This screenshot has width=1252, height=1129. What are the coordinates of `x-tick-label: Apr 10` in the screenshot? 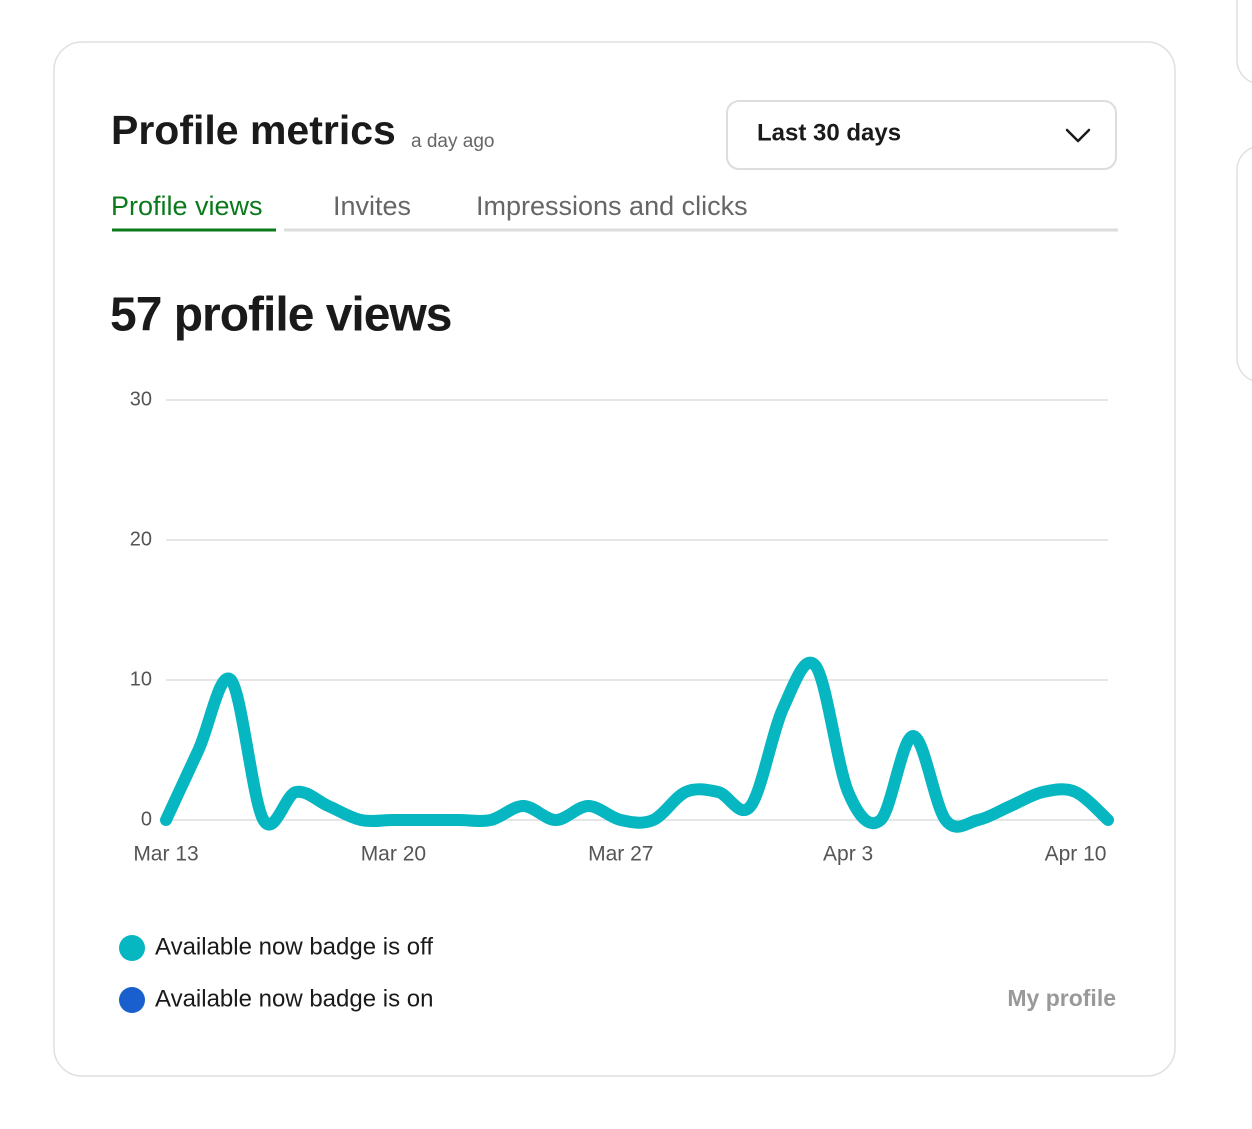 It's located at (1076, 854).